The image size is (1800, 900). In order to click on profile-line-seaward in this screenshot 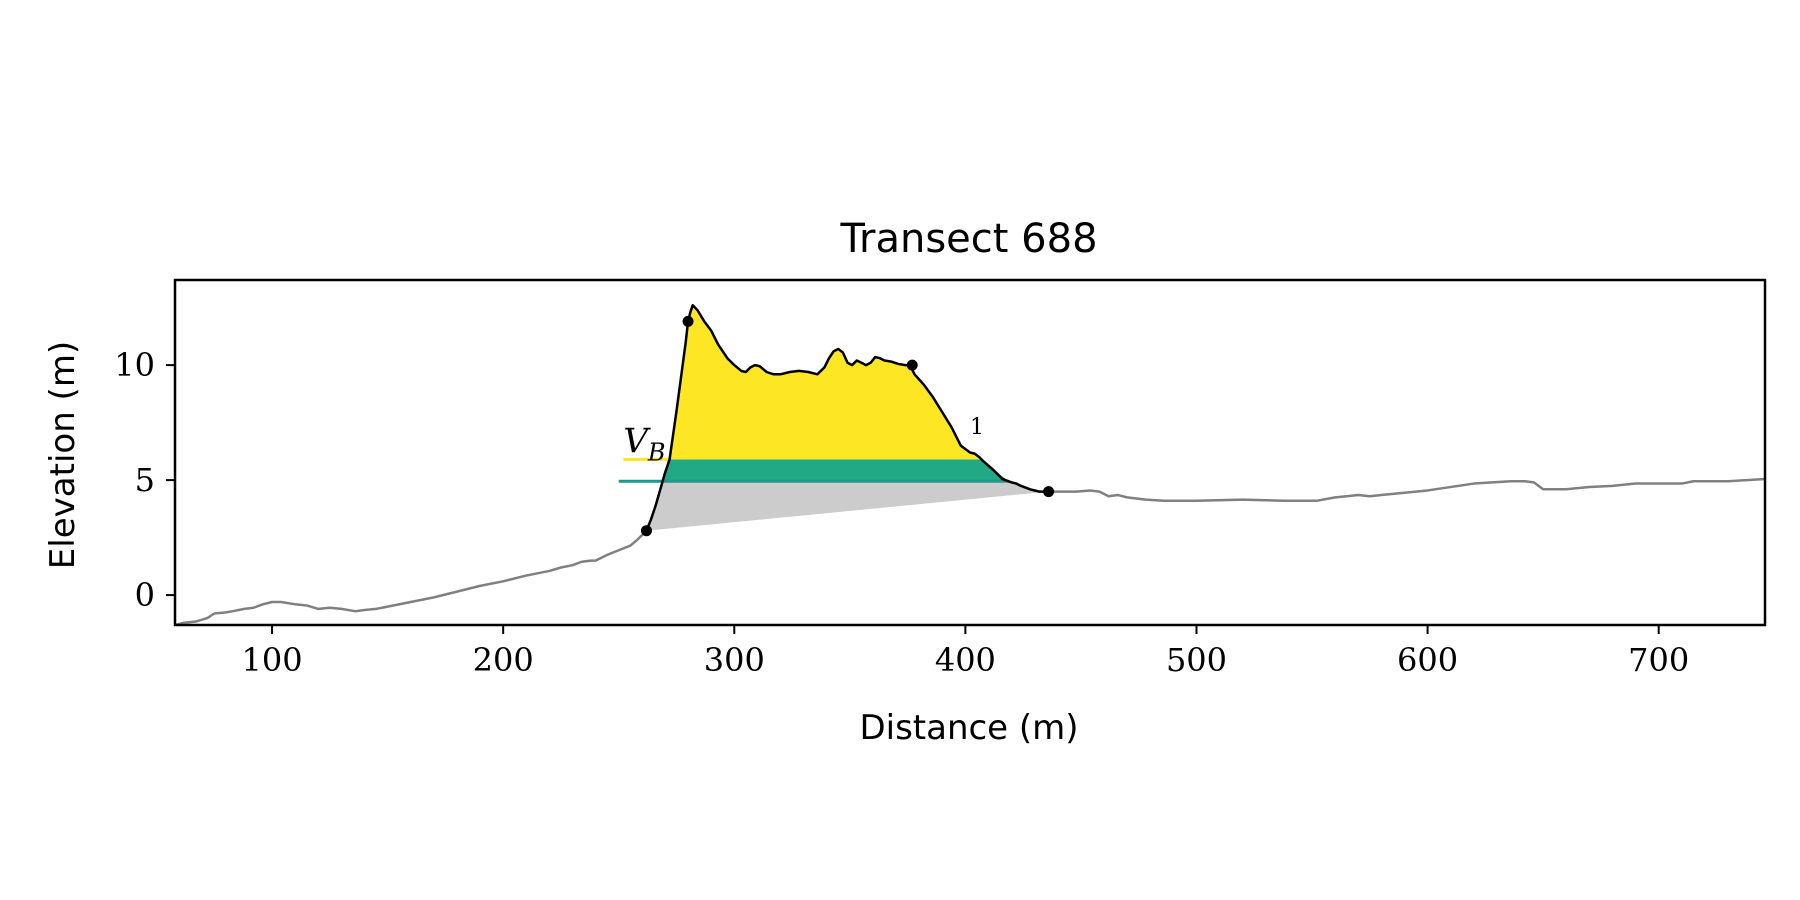, I will do `click(1406, 490)`.